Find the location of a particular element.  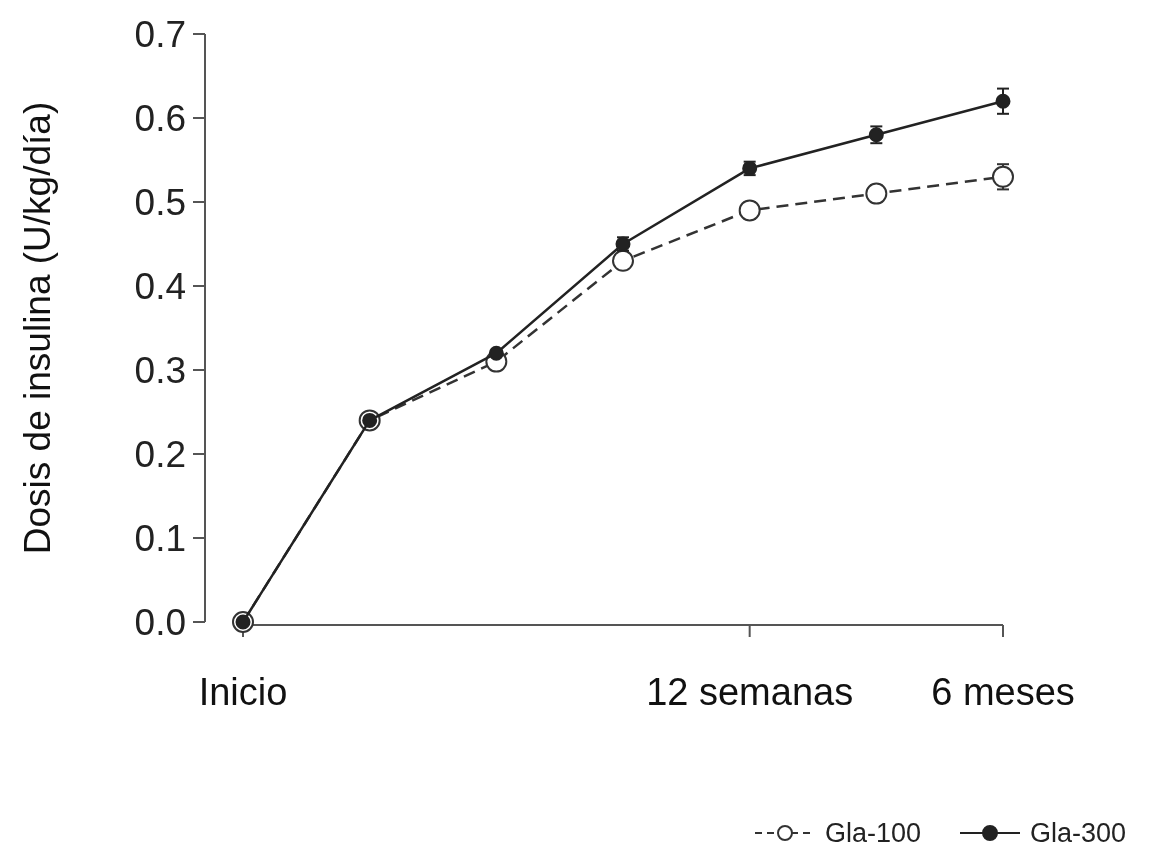

legend-label: Gla-300 is located at coordinates (1078, 833).